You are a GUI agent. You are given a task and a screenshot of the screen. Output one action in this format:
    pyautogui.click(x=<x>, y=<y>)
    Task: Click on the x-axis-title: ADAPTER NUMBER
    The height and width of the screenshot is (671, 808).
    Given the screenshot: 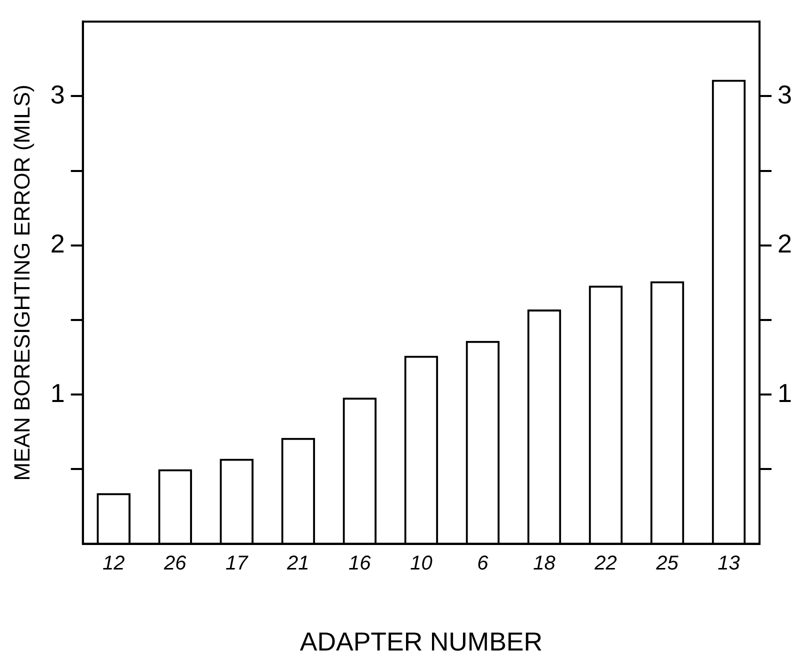 What is the action you would take?
    pyautogui.click(x=421, y=641)
    